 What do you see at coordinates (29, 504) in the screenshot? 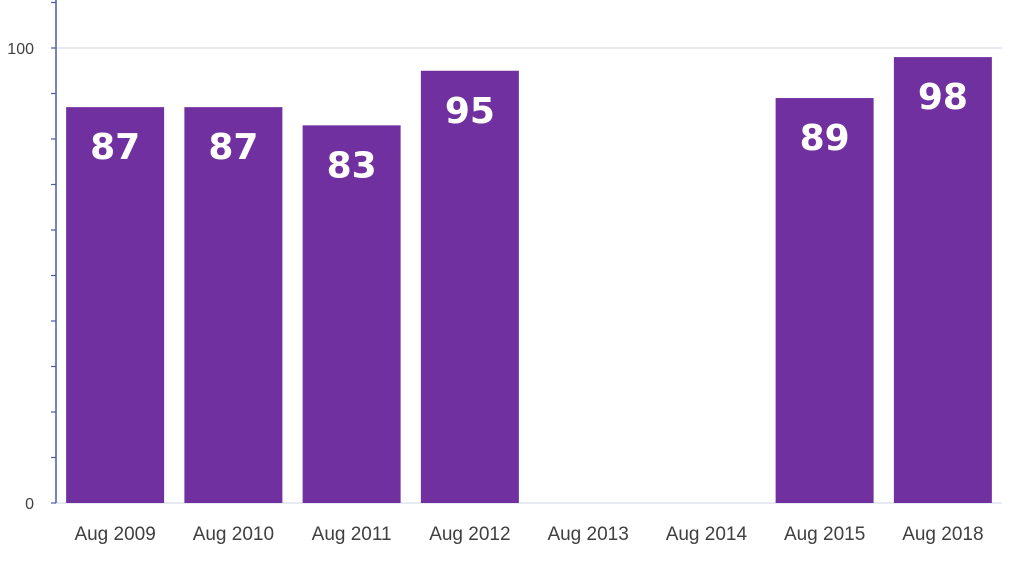
I see `y-tick-label: 0` at bounding box center [29, 504].